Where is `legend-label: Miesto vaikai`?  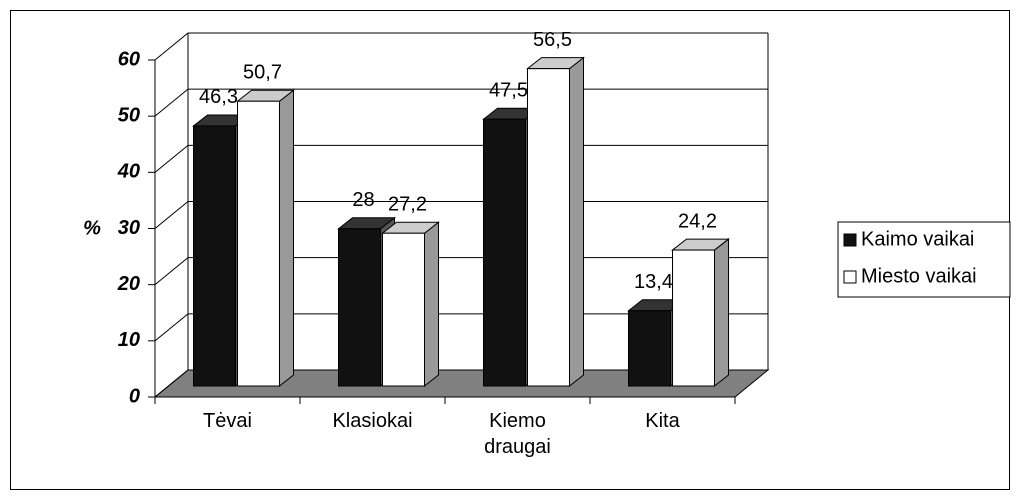 legend-label: Miesto vaikai is located at coordinates (919, 276).